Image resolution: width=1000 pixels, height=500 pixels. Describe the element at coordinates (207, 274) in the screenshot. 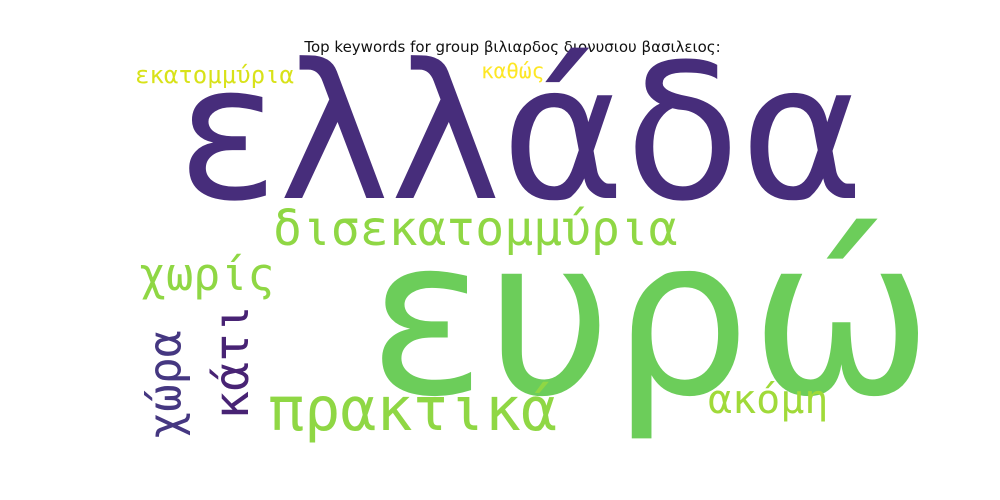

I see `word-choris: χωρίς` at that location.